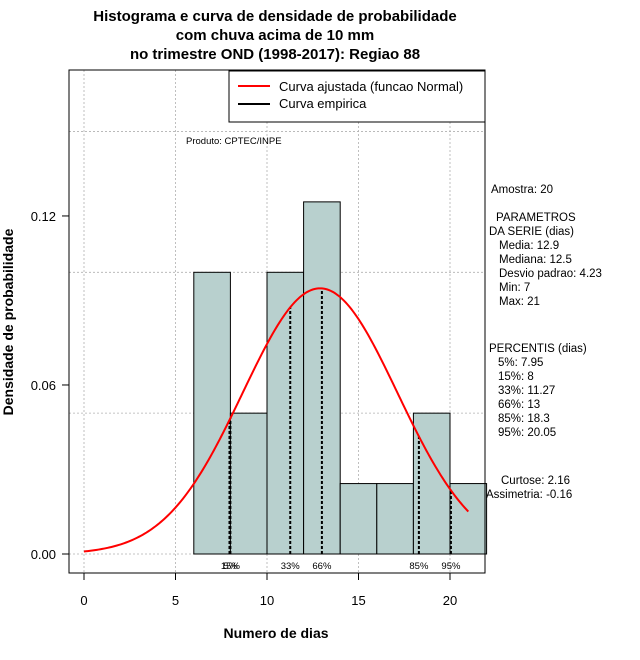 This screenshot has height=660, width=640. Describe the element at coordinates (516, 377) in the screenshot. I see `percentile-15: 15%: 8` at that location.